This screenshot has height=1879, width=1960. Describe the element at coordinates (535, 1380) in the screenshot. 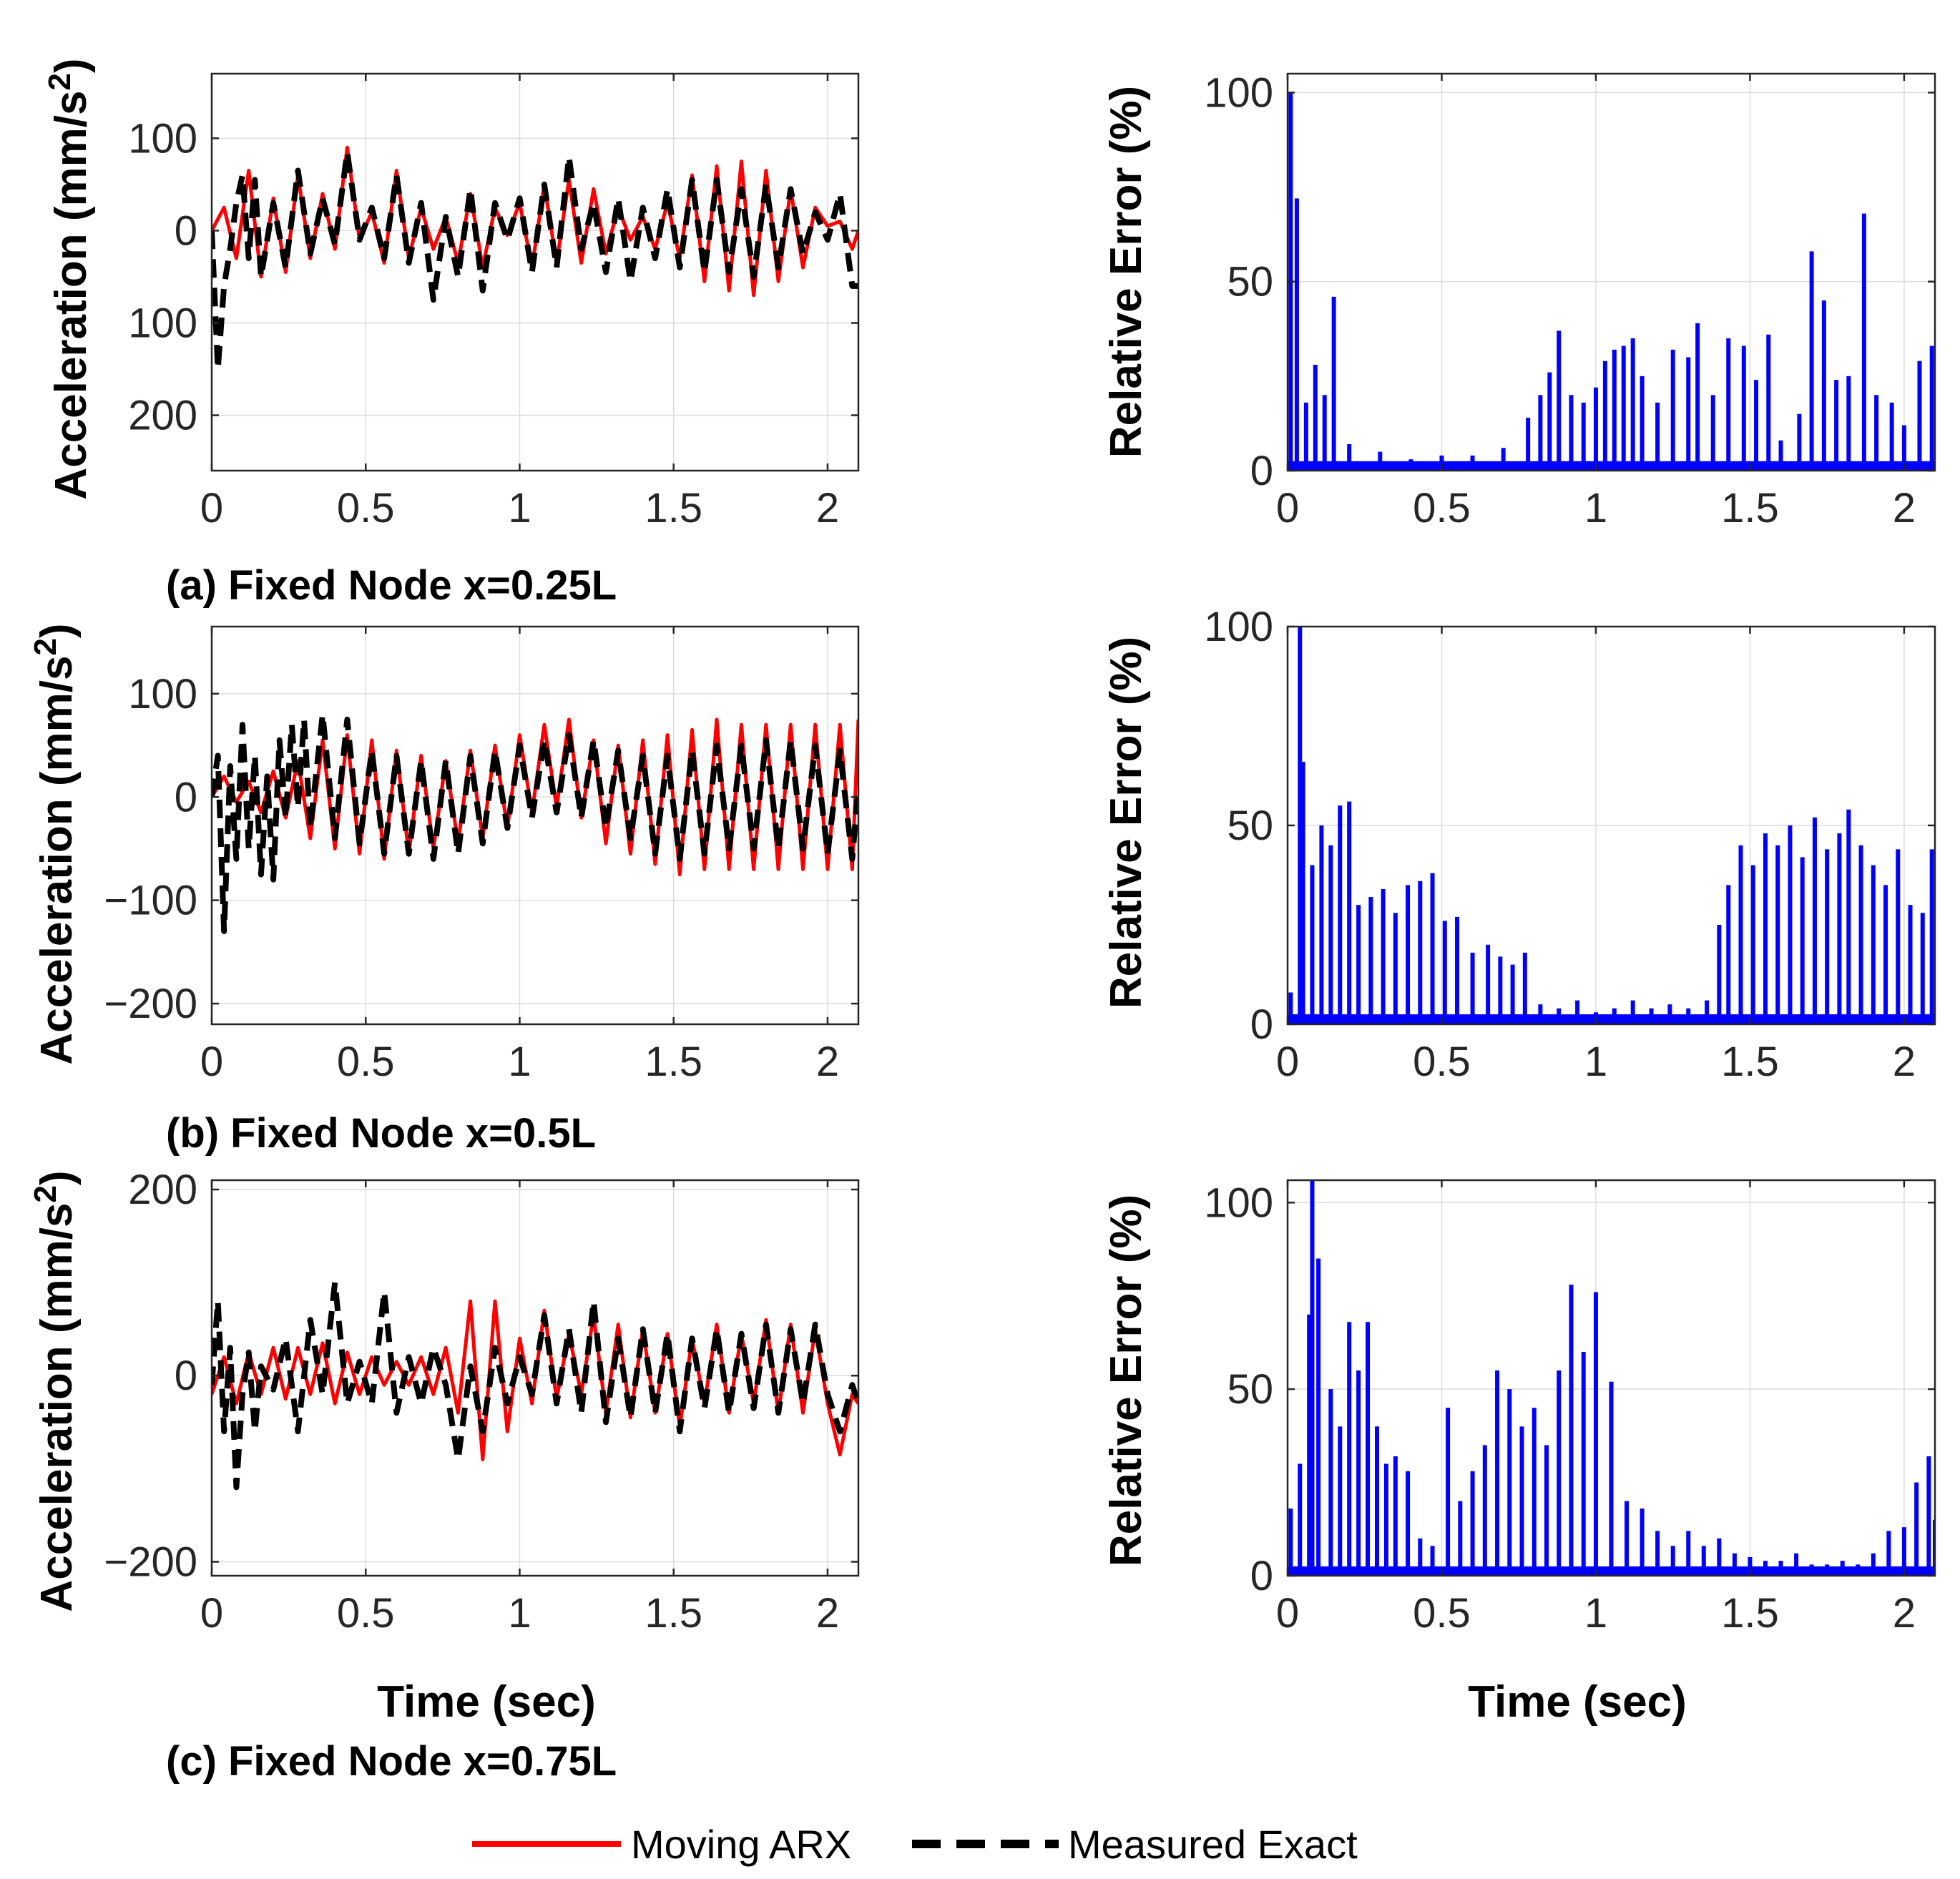

I see `series-moving-arx` at that location.